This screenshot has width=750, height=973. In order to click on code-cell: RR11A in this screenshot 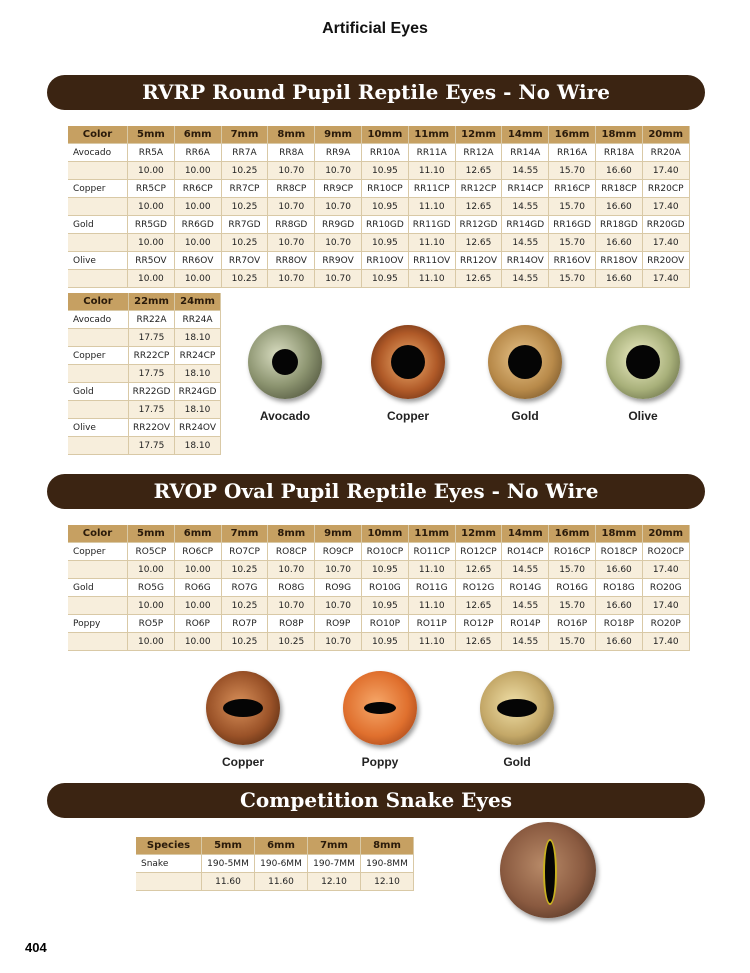, I will do `click(432, 153)`.